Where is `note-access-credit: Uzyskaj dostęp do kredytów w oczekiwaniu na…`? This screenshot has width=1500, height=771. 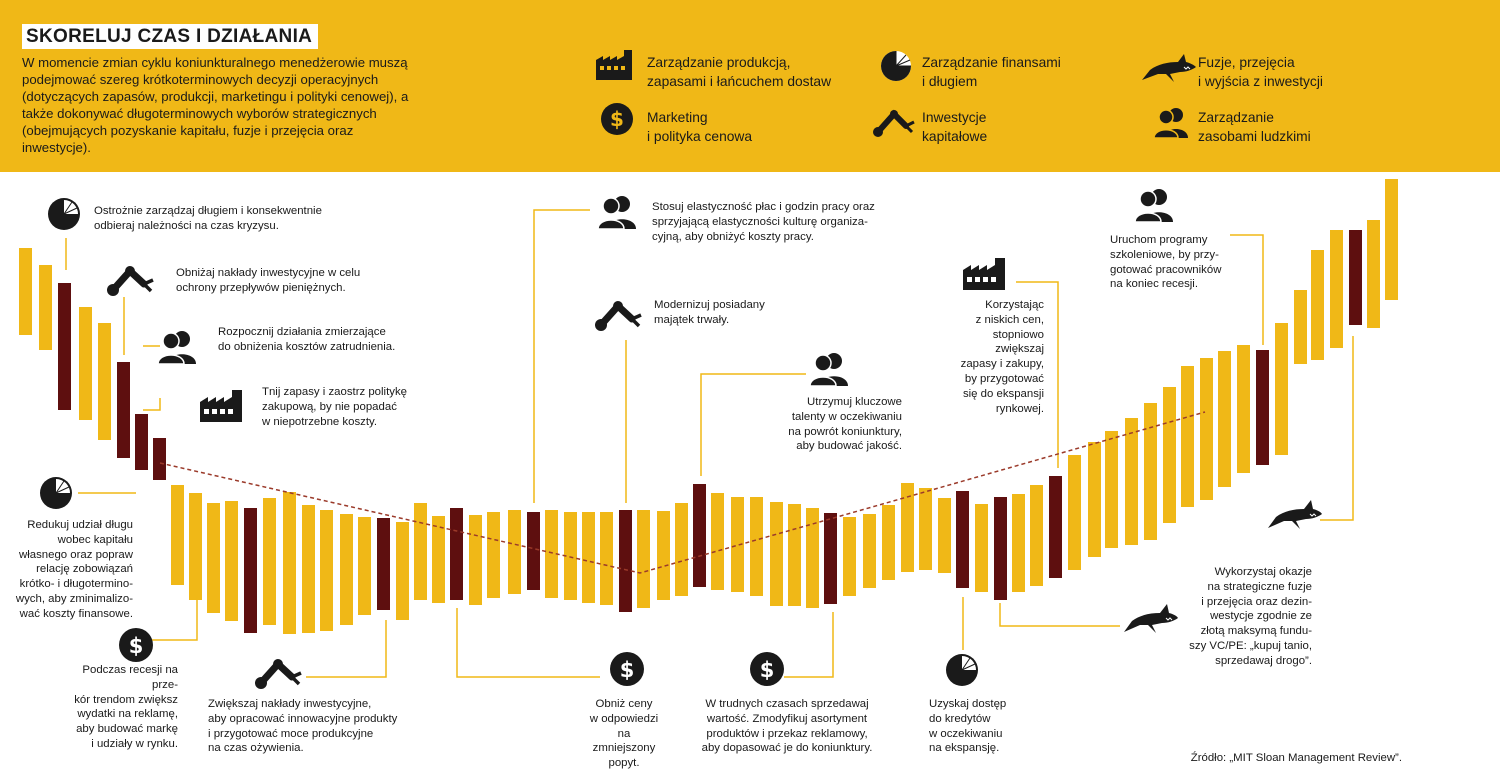
note-access-credit: Uzyskaj dostęp do kredytów w oczekiwaniu na… is located at coordinates (968, 726).